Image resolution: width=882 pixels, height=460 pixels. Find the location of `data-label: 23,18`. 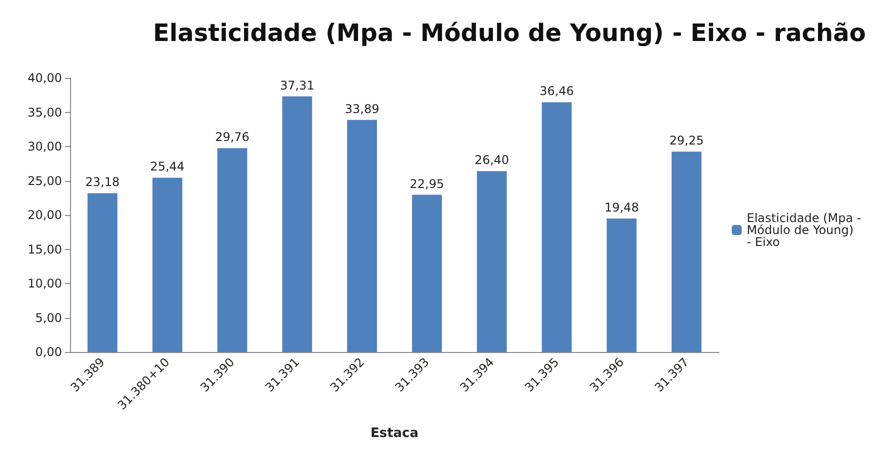

data-label: 23,18 is located at coordinates (102, 182).